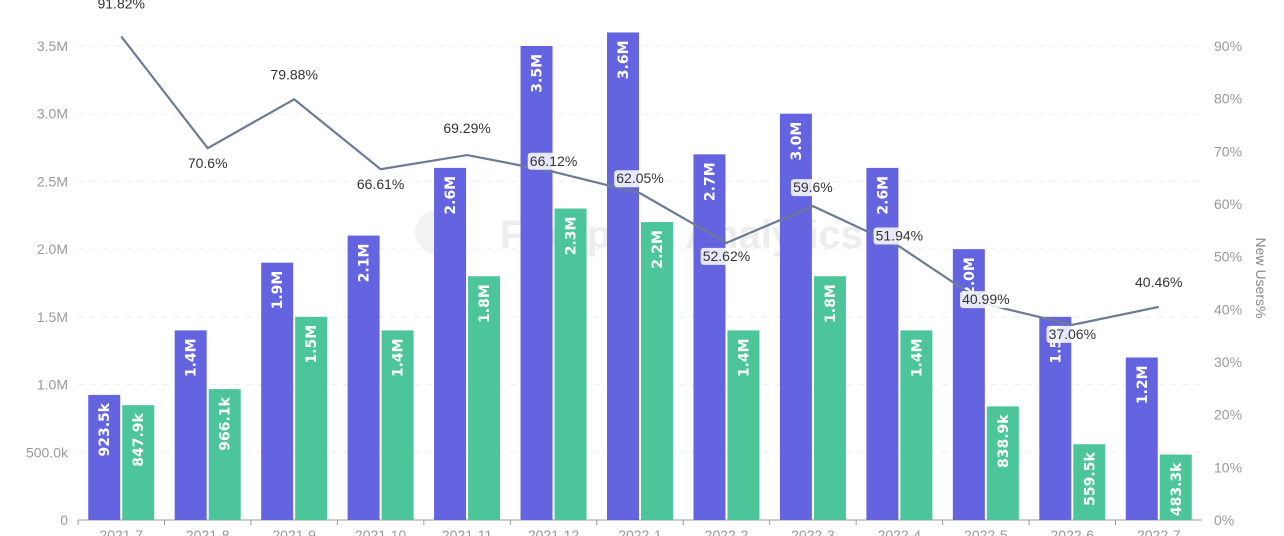 This screenshot has height=536, width=1284. What do you see at coordinates (1090, 479) in the screenshot?
I see `bar-data-label: 559.5k` at bounding box center [1090, 479].